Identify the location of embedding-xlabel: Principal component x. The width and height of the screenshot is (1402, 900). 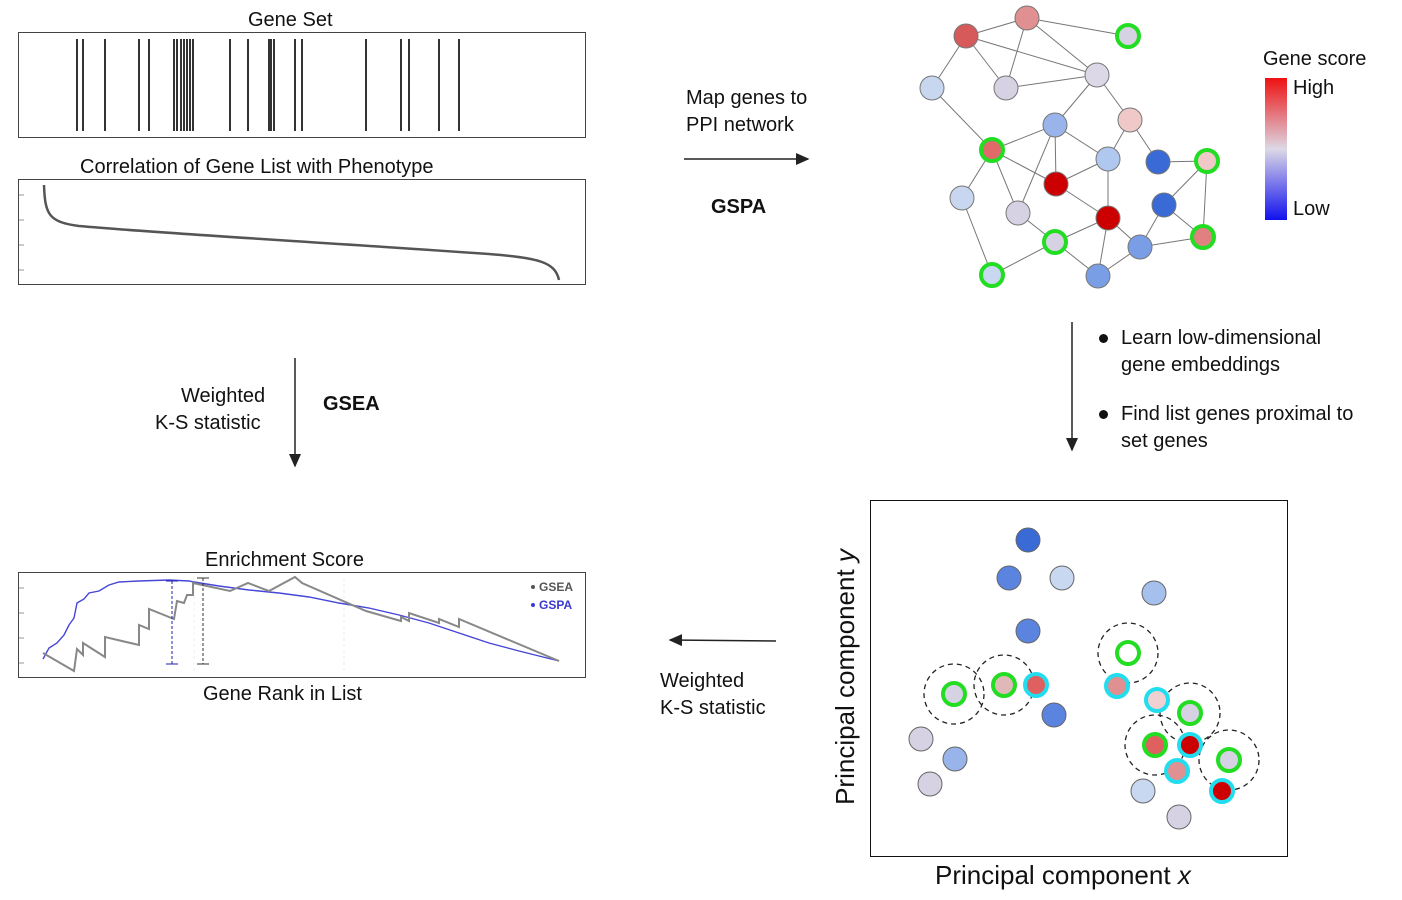
(1063, 875).